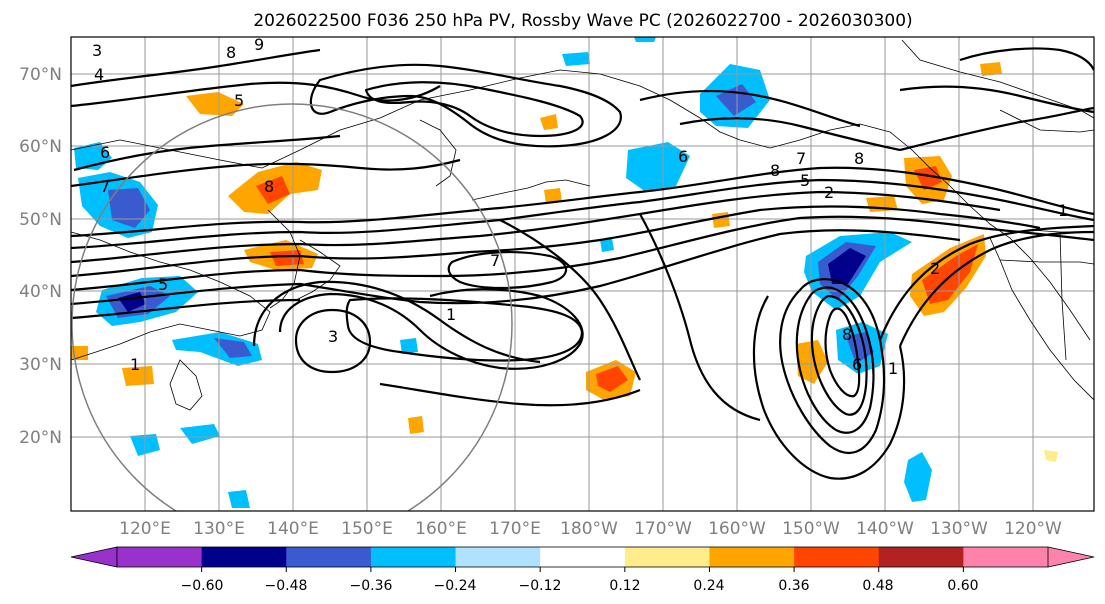  What do you see at coordinates (959, 529) in the screenshot?
I see `lon-label: 130°W` at bounding box center [959, 529].